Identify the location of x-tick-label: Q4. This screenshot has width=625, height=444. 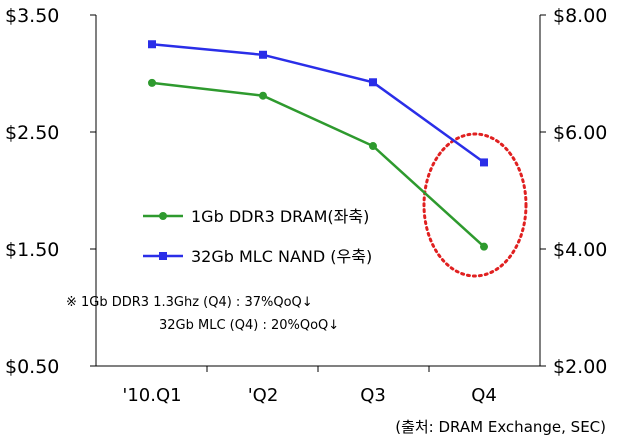
(484, 395).